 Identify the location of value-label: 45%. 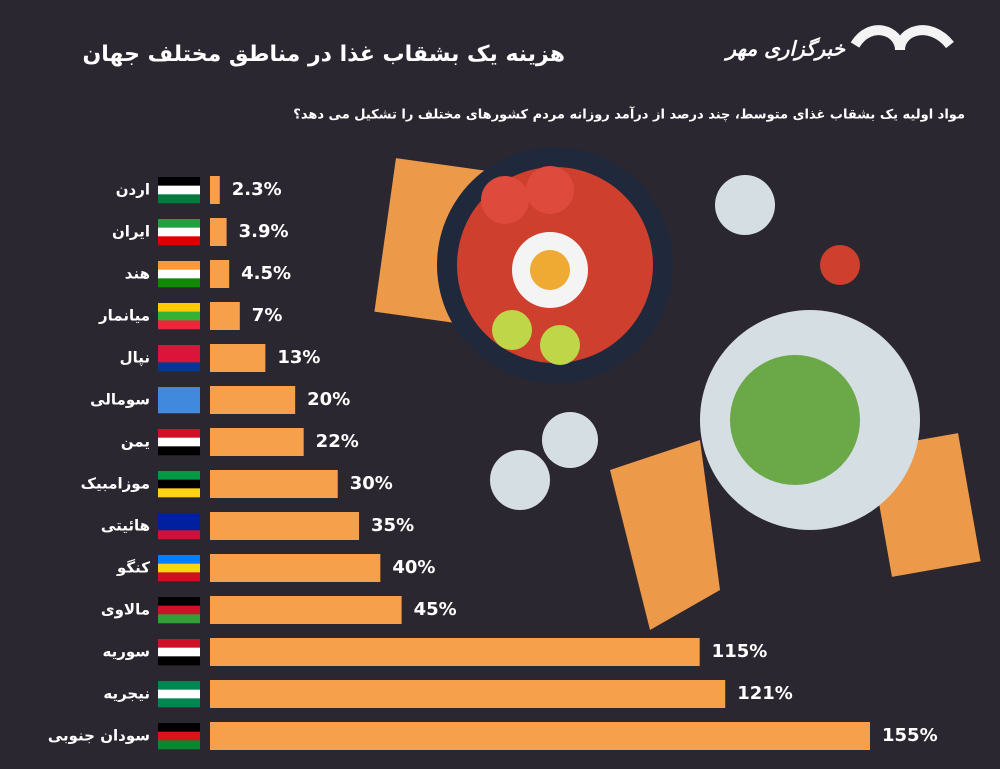
(435, 609).